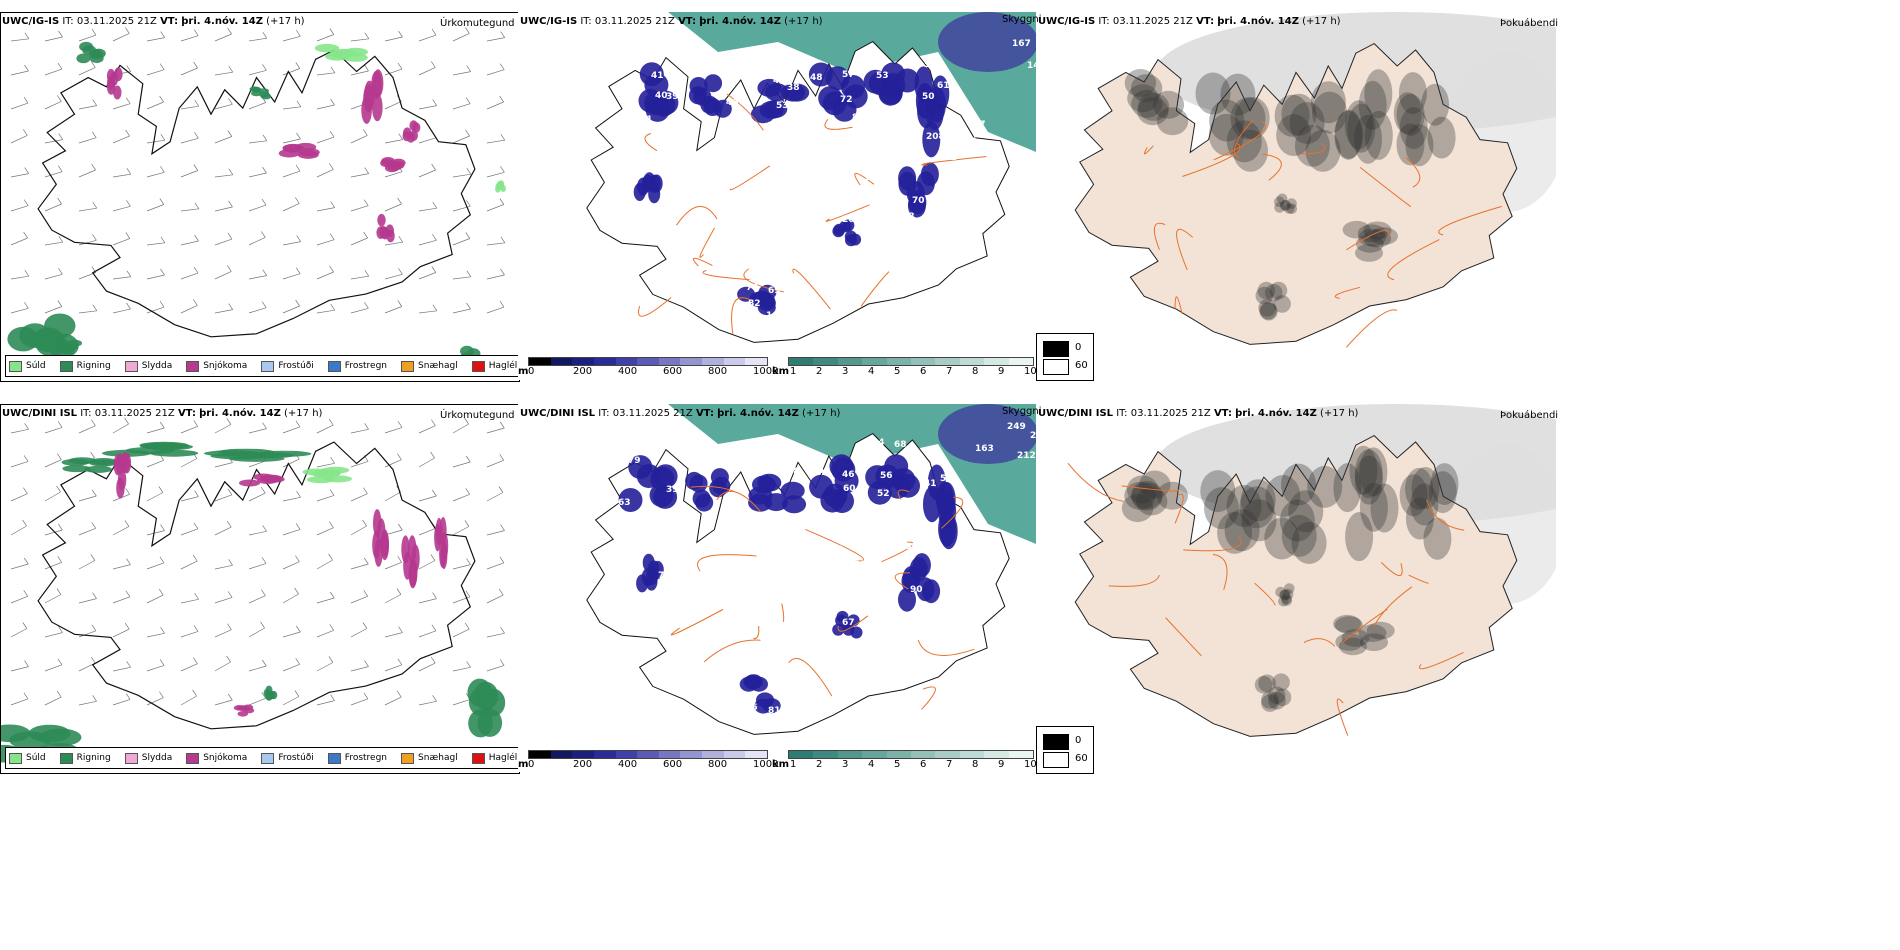  Describe the element at coordinates (1296, 588) in the screenshot. I see `fog-map-svg` at that location.